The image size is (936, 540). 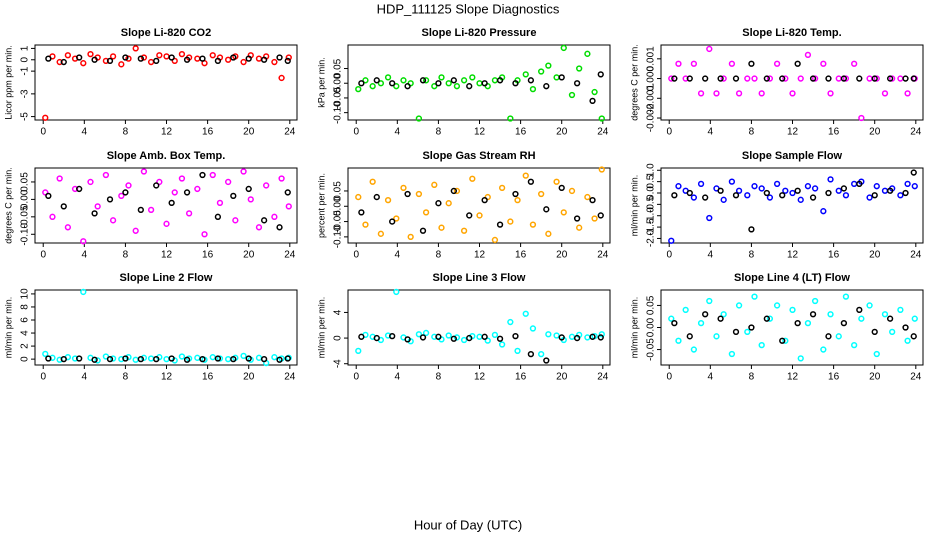 What do you see at coordinates (25, 48) in the screenshot?
I see `y-tick-label: 1` at bounding box center [25, 48].